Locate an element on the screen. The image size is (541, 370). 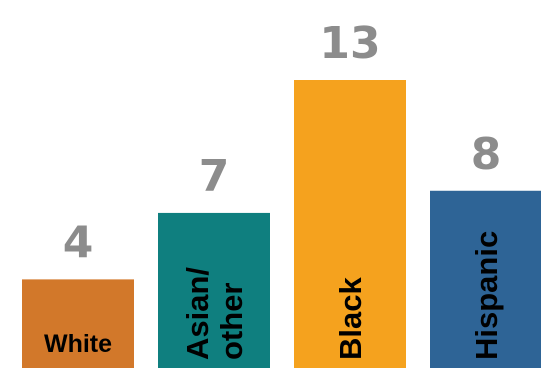
category-label-asian-other-line-2: other is located at coordinates (231, 322).